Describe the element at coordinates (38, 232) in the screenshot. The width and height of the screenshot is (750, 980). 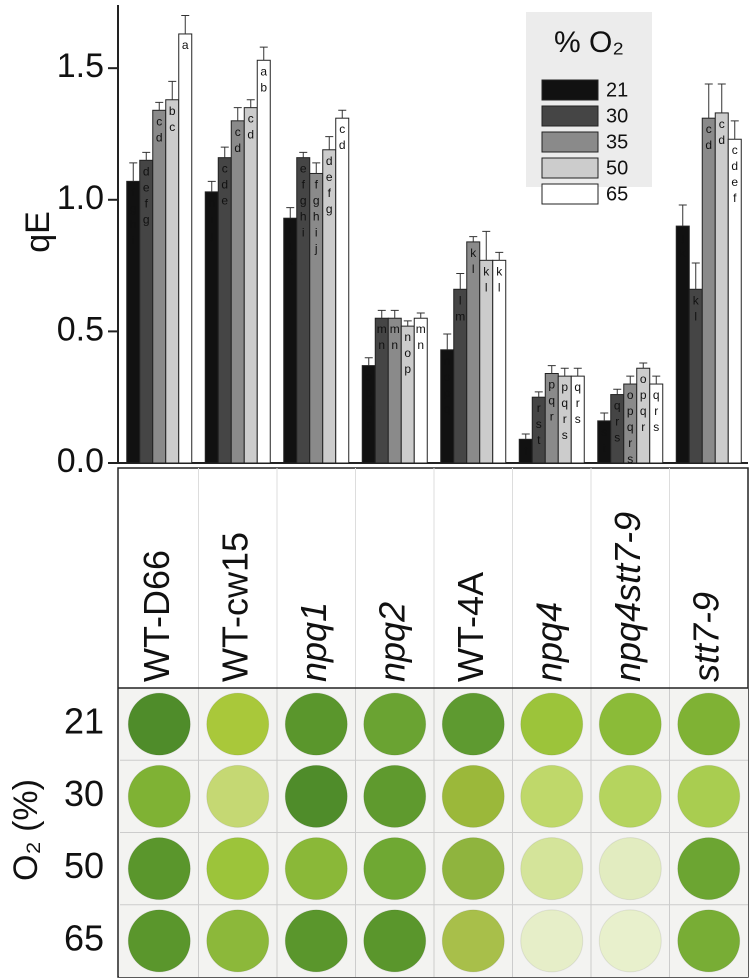
I see `y-axis-label: qE` at that location.